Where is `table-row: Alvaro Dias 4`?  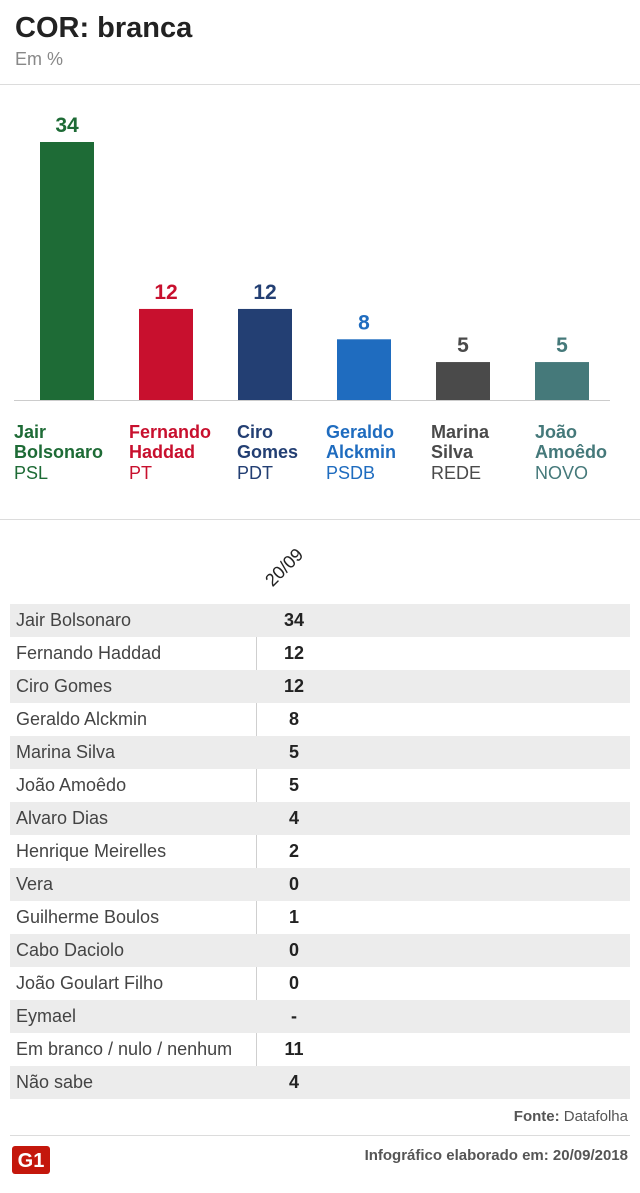
table-row: Alvaro Dias 4 is located at coordinates (320, 818).